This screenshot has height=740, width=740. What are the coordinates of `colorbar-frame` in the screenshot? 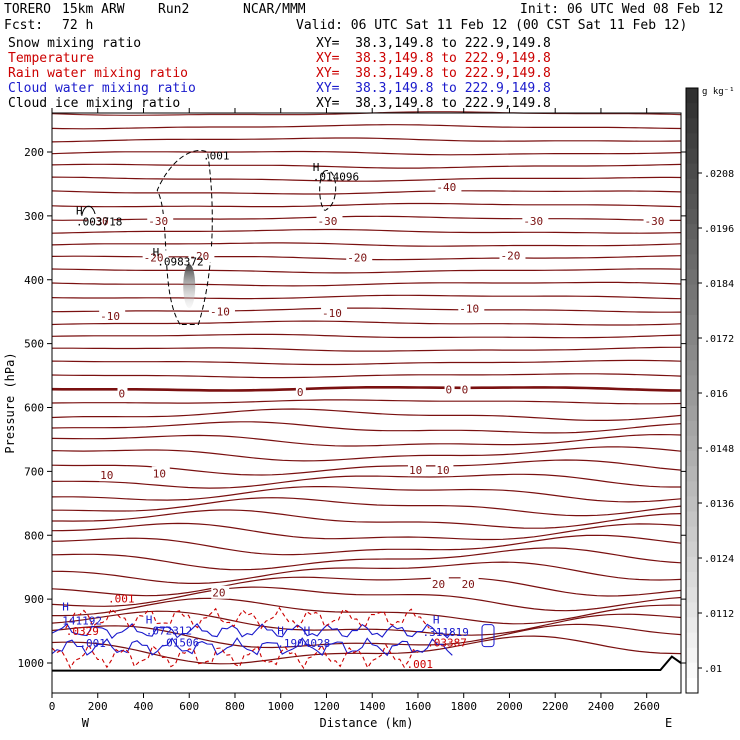 It's located at (692, 390).